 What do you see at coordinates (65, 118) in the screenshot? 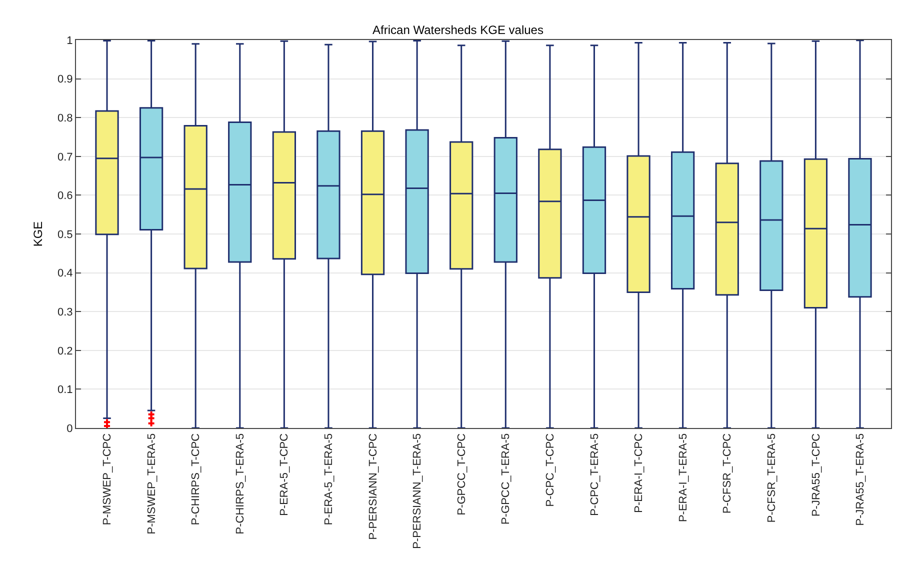
I see `y-tick-label: 0.8` at bounding box center [65, 118].